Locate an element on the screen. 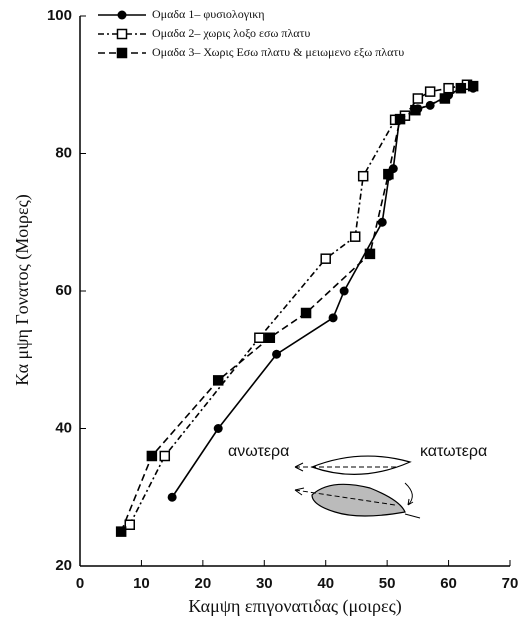  inset-diagram is located at coordinates (357, 487).